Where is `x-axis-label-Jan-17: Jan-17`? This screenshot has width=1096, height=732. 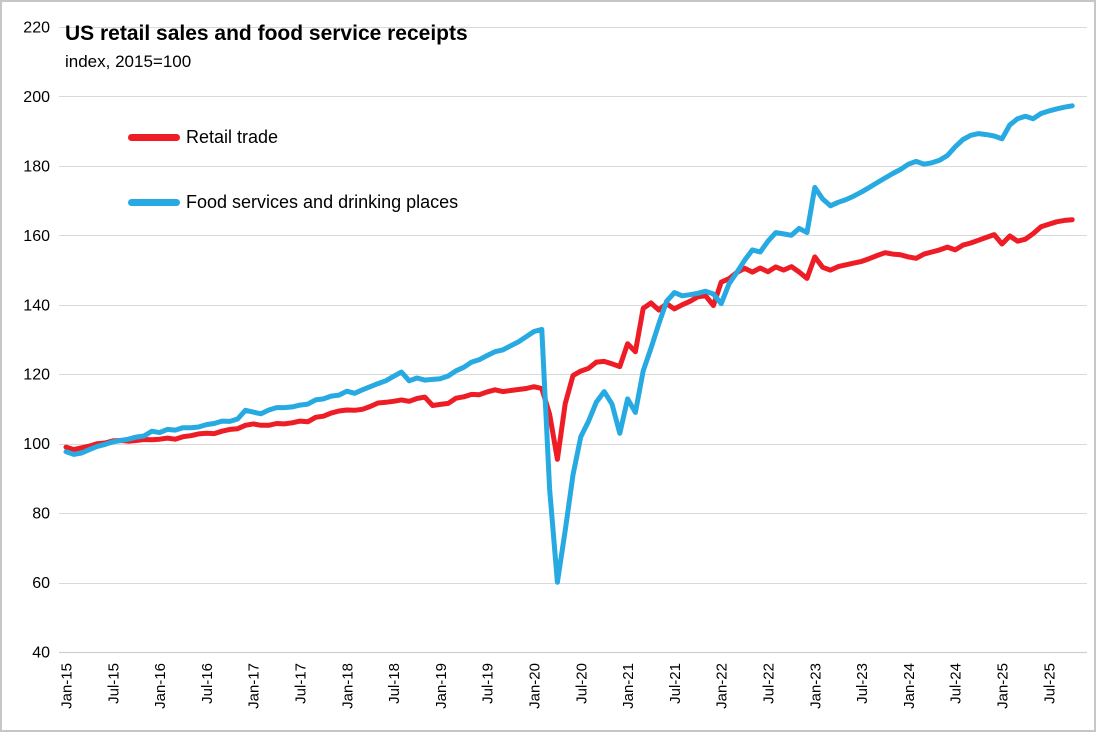
x-axis-label-Jan-17: Jan-17 is located at coordinates (254, 686).